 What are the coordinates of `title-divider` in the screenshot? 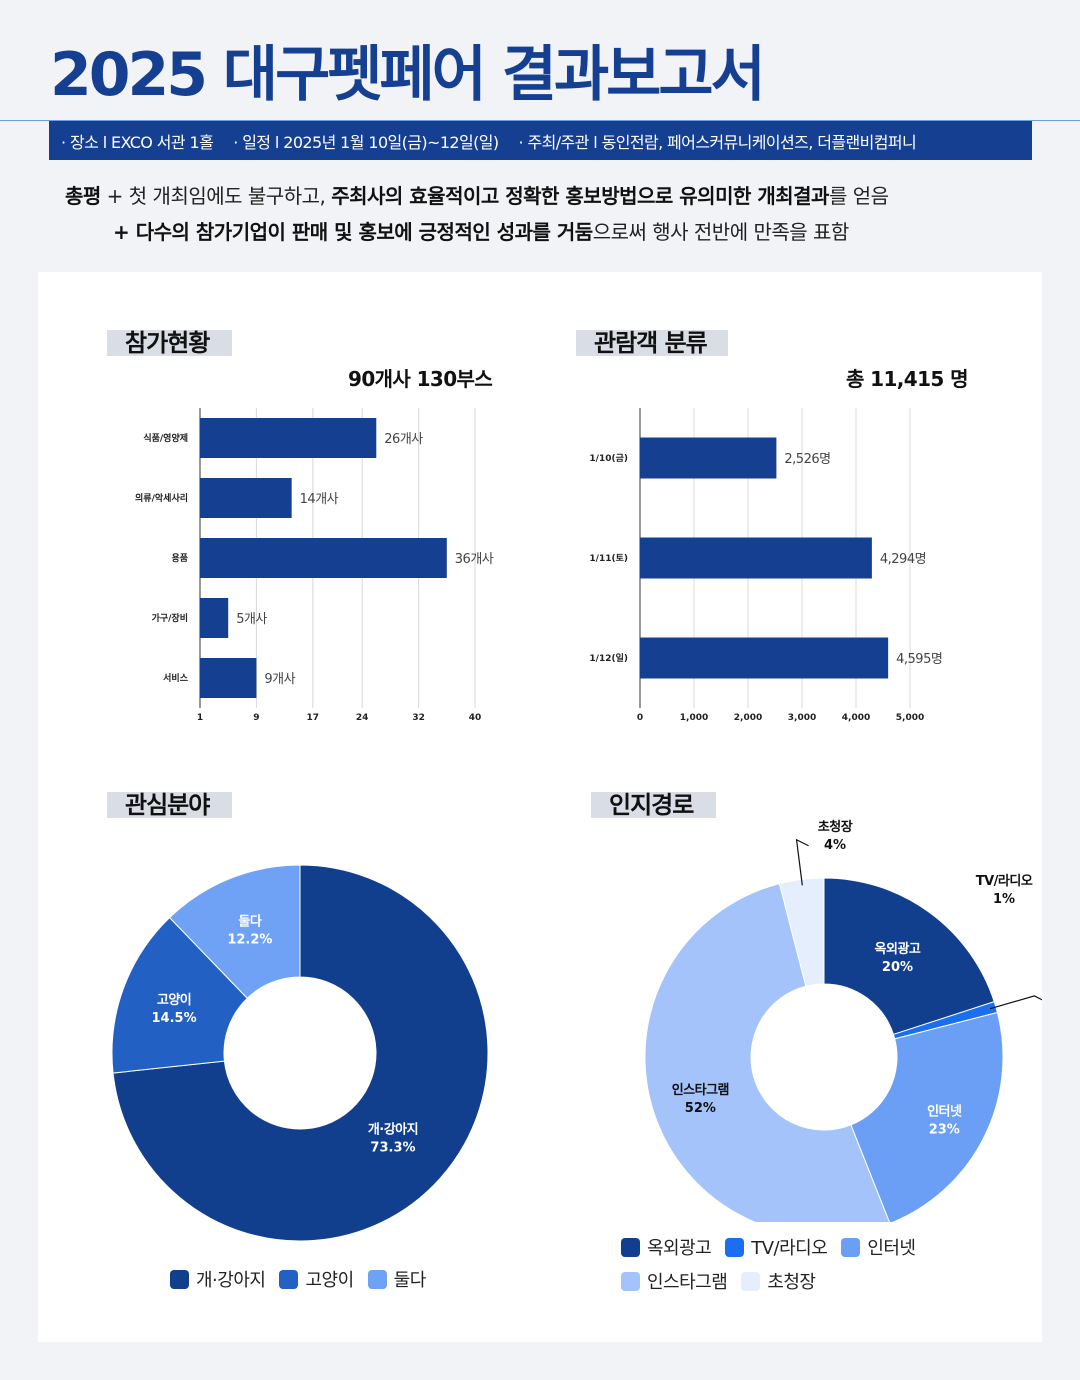 It's located at (540, 120).